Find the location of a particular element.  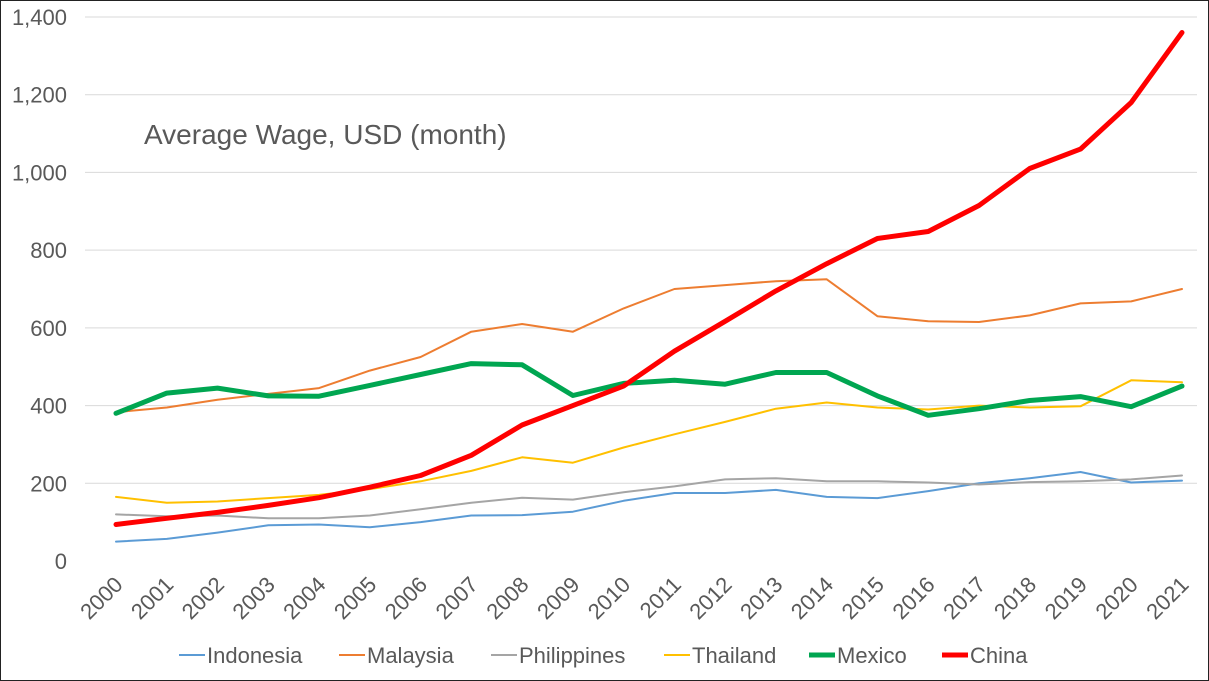

x-tick-label: 2005 is located at coordinates (355, 598).